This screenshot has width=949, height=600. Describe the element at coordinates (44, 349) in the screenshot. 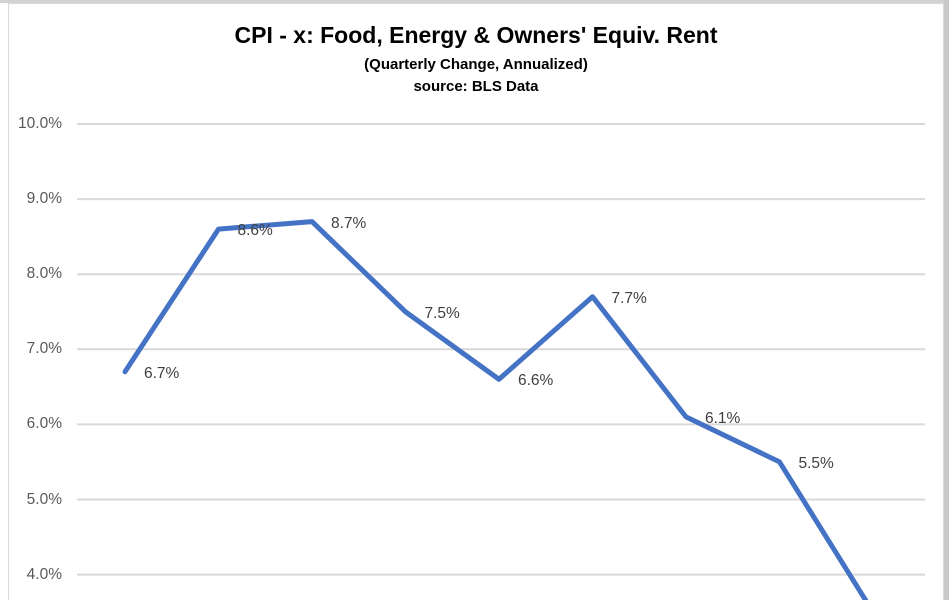

I see `y-tick-label: 7.0%` at that location.